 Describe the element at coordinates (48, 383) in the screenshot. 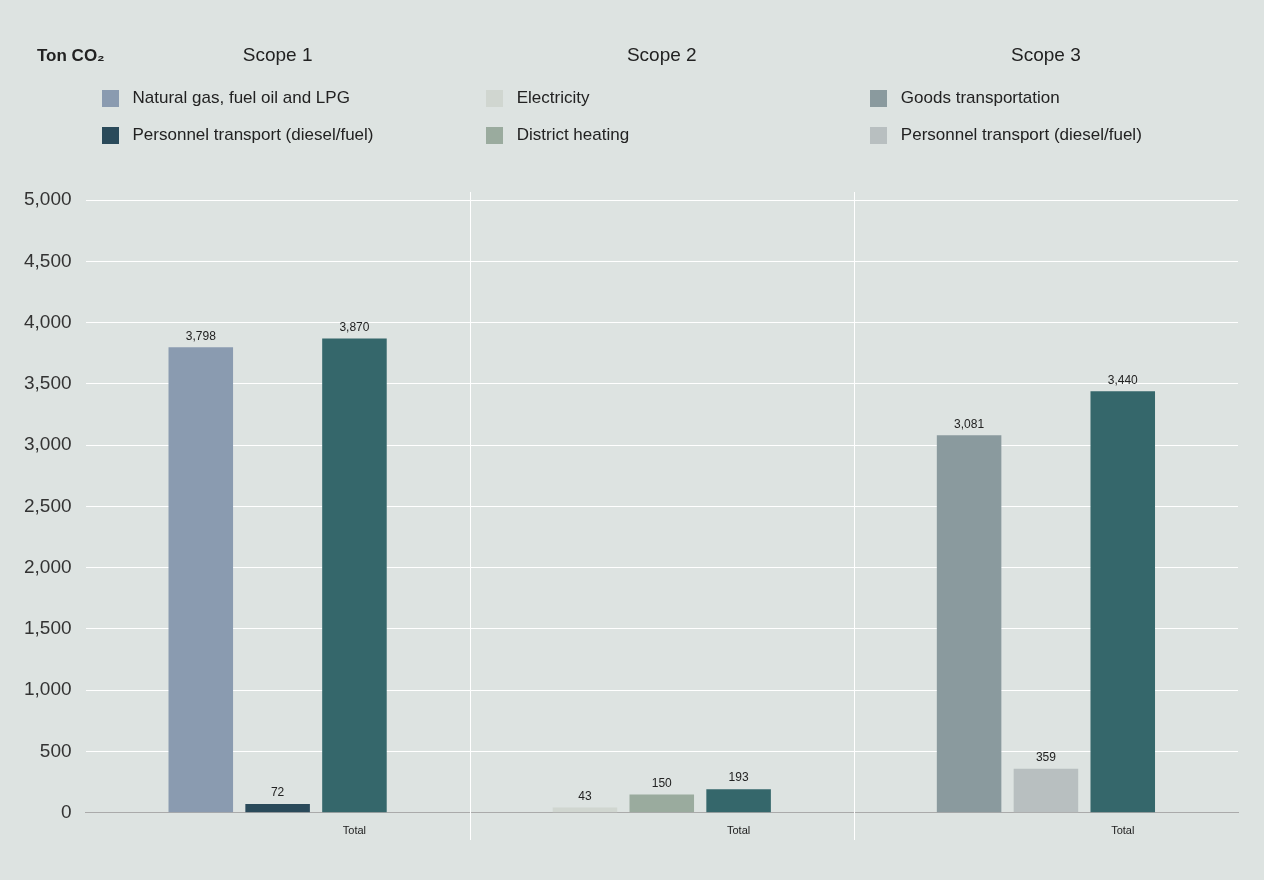

I see `y-tick-label: 3,500` at that location.